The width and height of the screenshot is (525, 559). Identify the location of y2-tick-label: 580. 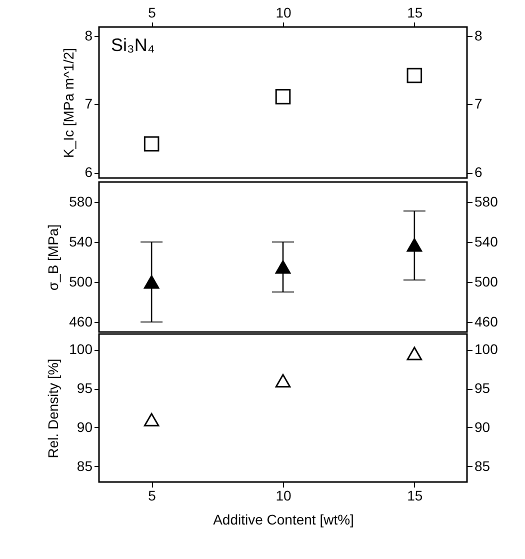
(486, 202).